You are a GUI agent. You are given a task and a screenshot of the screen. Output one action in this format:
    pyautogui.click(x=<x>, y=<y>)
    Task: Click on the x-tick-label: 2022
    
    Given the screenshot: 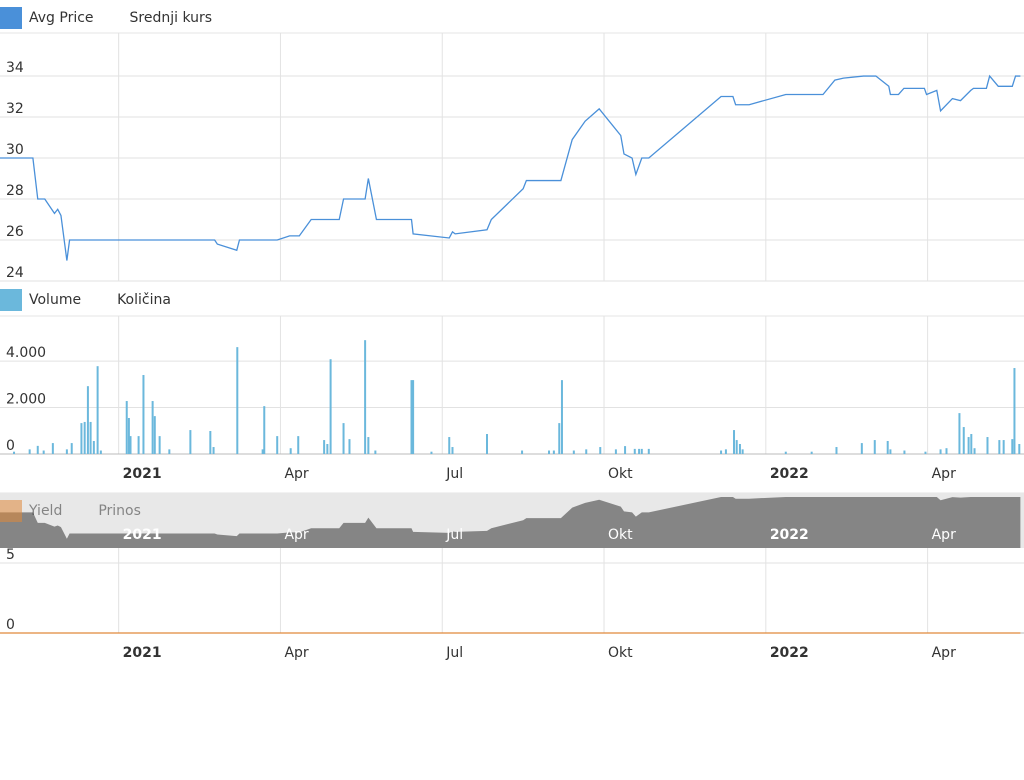 What is the action you would take?
    pyautogui.click(x=789, y=653)
    